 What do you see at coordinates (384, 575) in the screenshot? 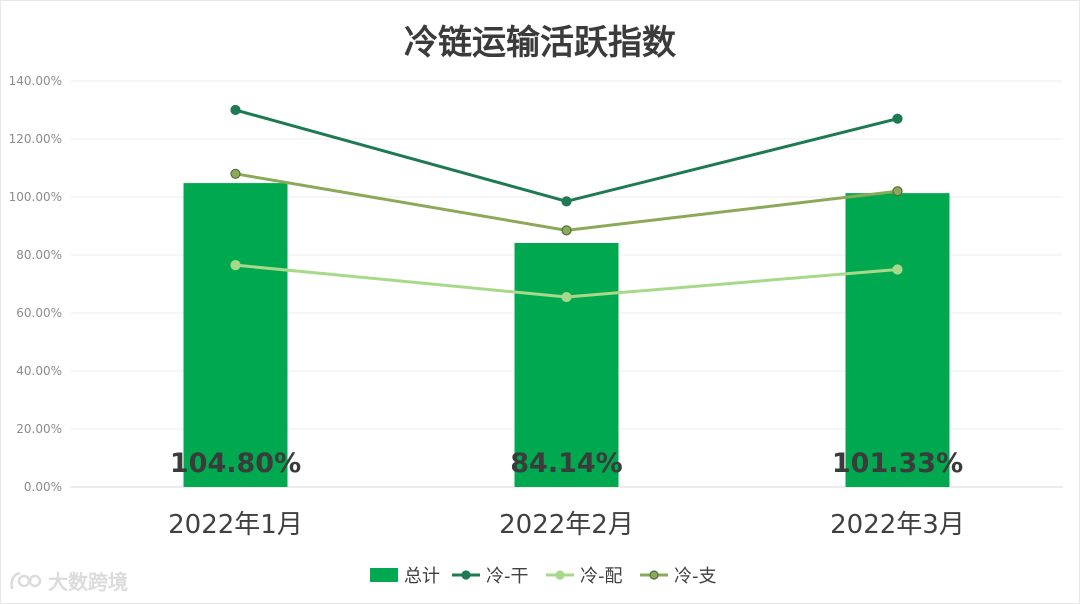
I see `legend-swatch-总计` at bounding box center [384, 575].